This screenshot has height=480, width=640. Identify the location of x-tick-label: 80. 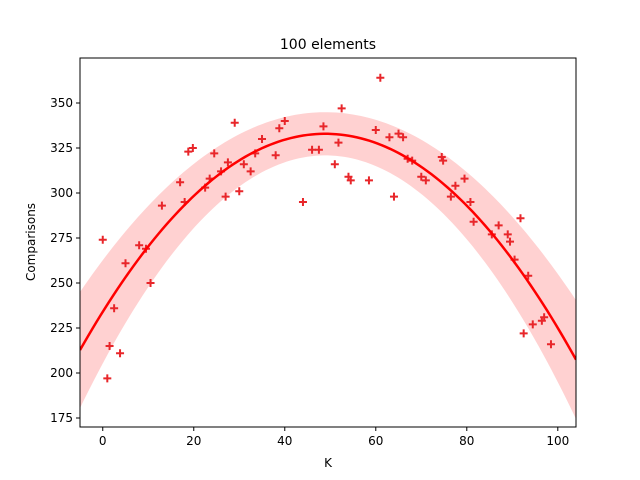
(466, 441).